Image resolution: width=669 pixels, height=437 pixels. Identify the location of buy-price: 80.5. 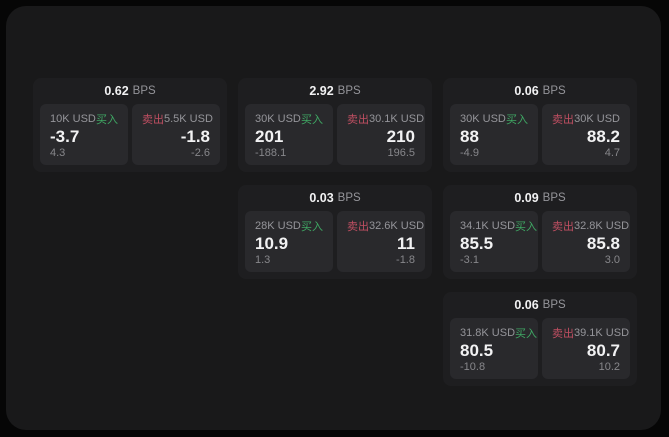
(477, 351).